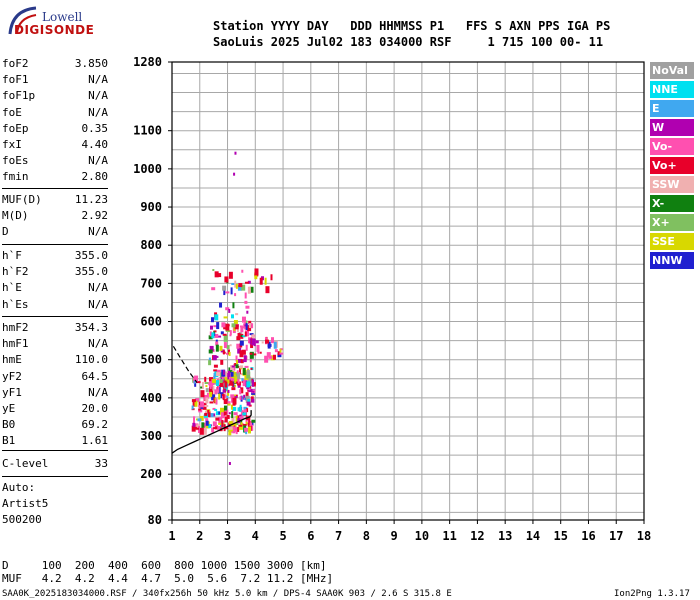 The width and height of the screenshot is (700, 600). I want to click on y-tick-label: 200, so click(151, 474).